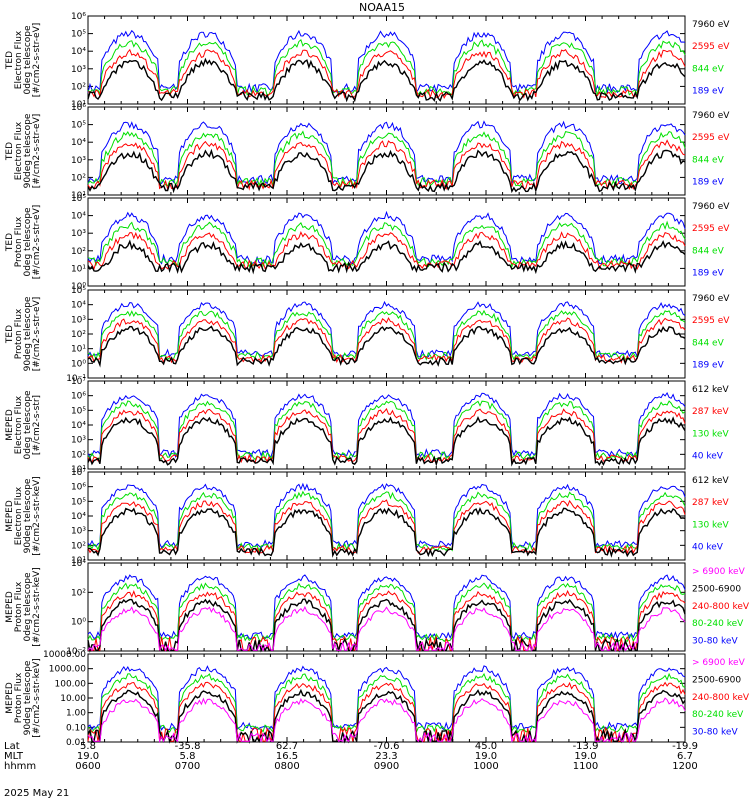  I want to click on footer-hhmm-value: 1100, so click(585, 766).